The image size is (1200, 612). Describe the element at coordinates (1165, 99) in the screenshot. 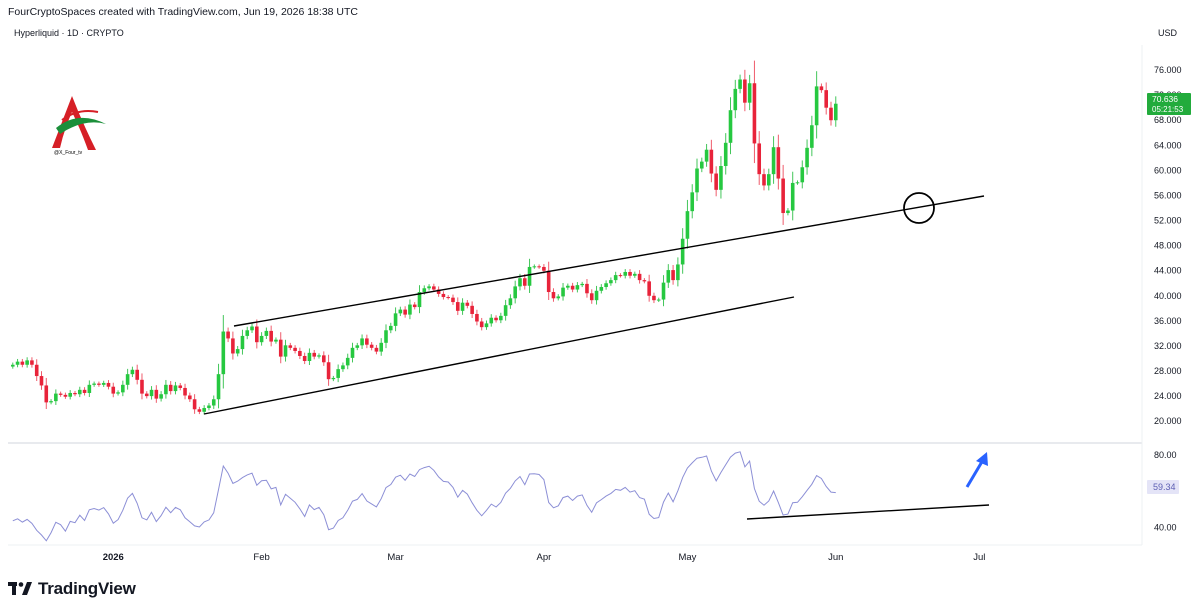

I see `last-price-value: 70.636` at that location.